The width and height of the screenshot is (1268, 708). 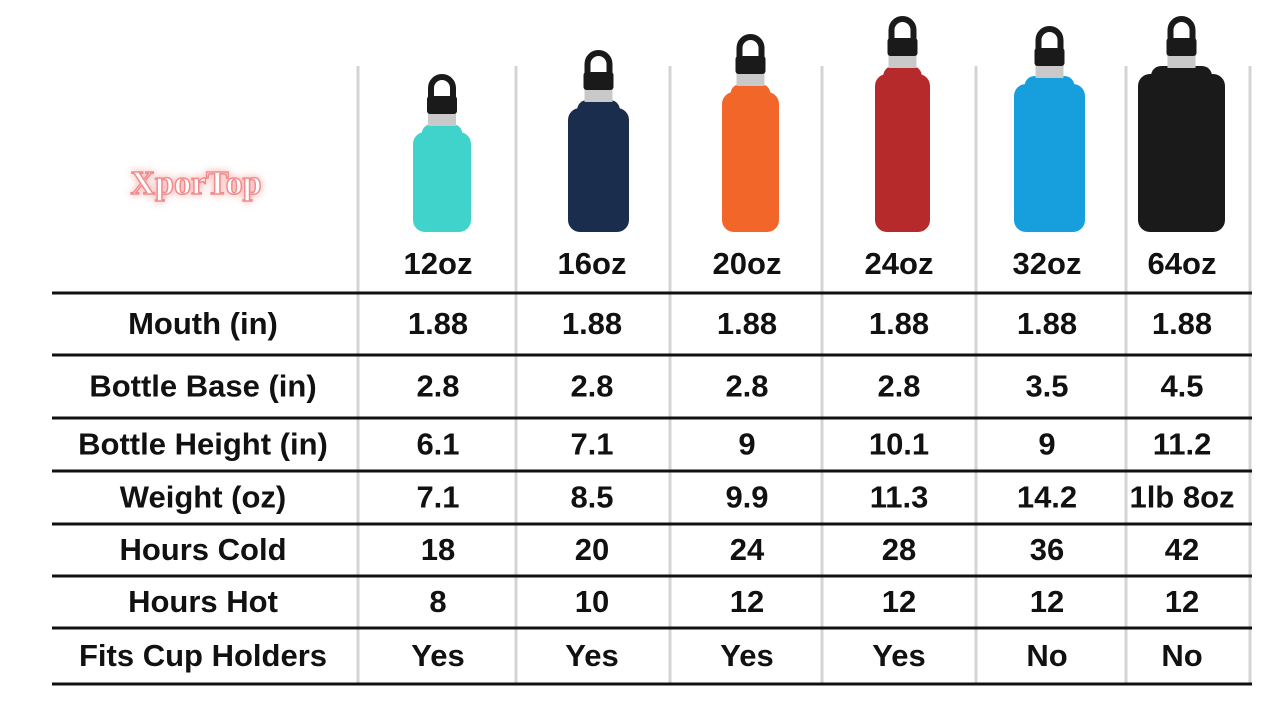 I want to click on cell-value: 1lb 8oz, so click(x=1181, y=497).